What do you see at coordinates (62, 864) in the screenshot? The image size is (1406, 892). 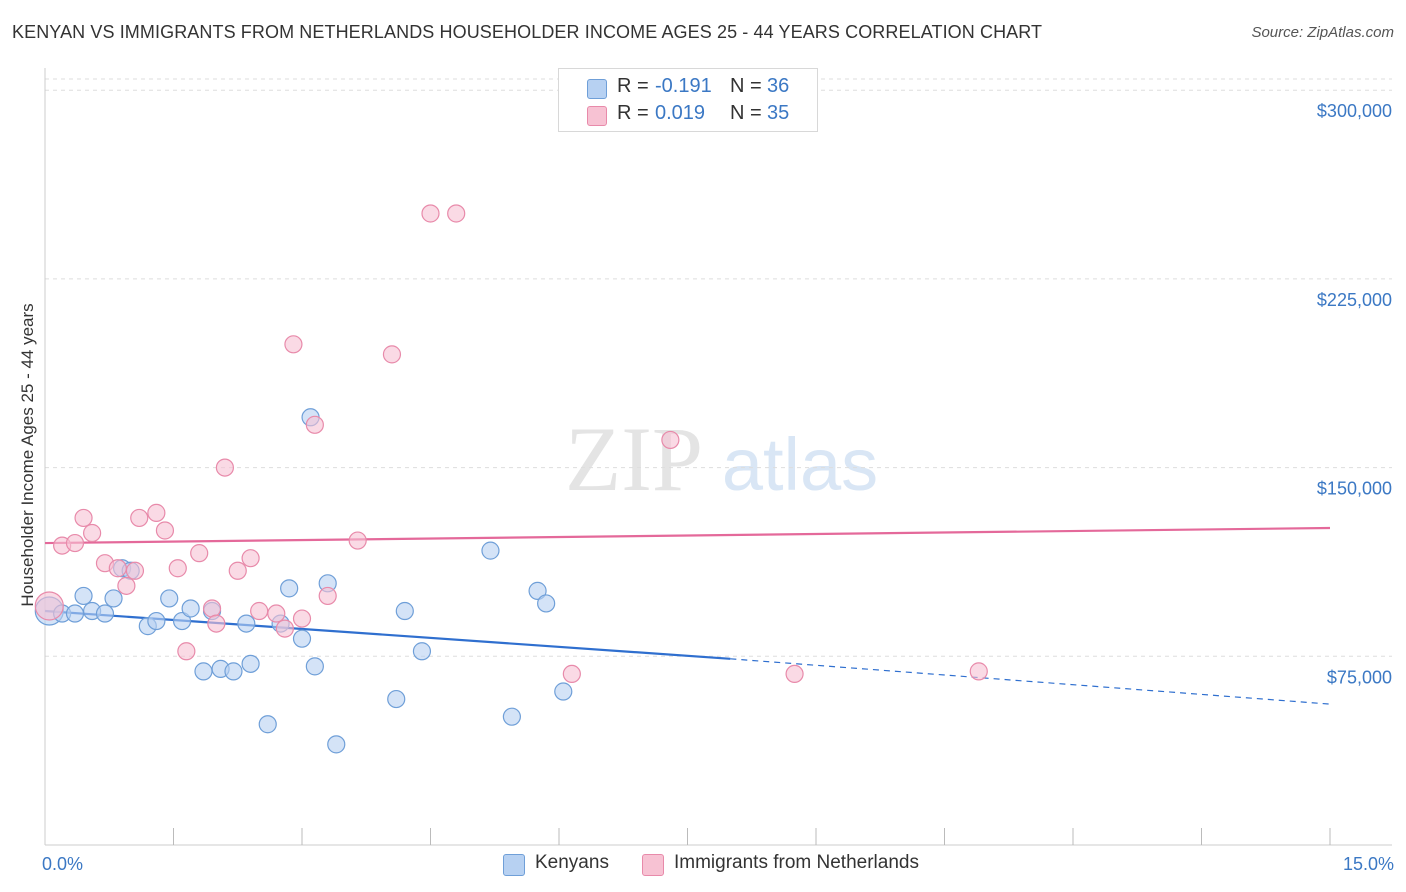 I see `x-tick-label: 0.0%` at bounding box center [62, 864].